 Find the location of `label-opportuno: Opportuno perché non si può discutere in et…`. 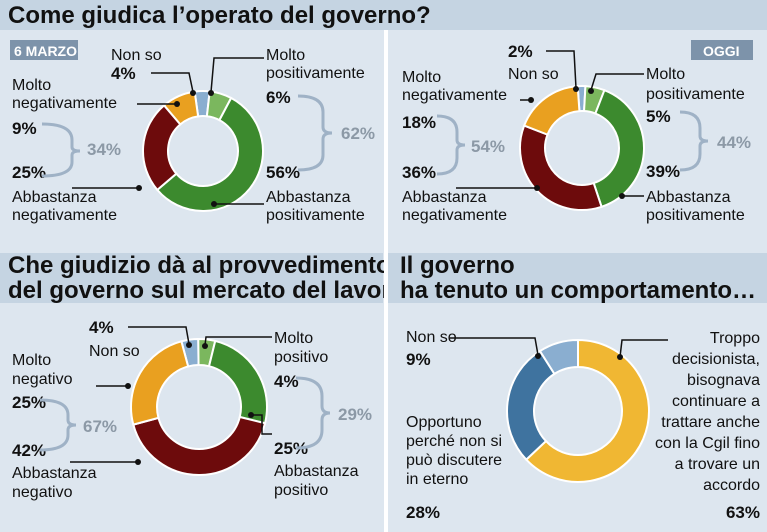

label-opportuno: Opportuno perché non si può discutere in et… is located at coordinates (454, 451).